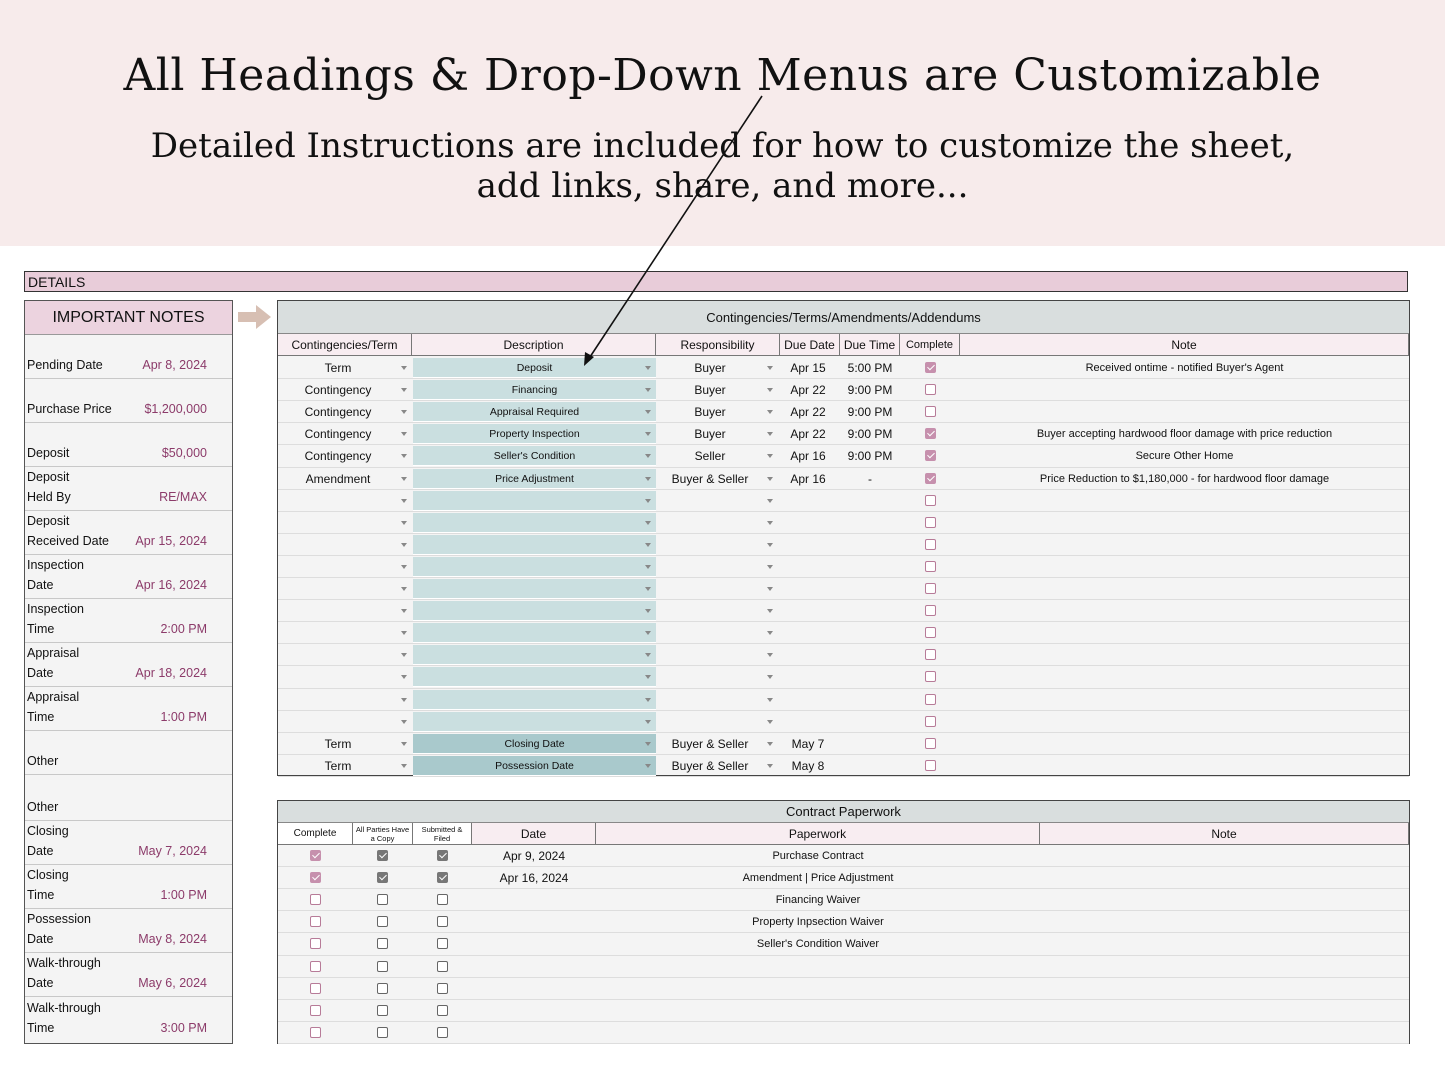  I want to click on note-value: $50,000, so click(184, 453).